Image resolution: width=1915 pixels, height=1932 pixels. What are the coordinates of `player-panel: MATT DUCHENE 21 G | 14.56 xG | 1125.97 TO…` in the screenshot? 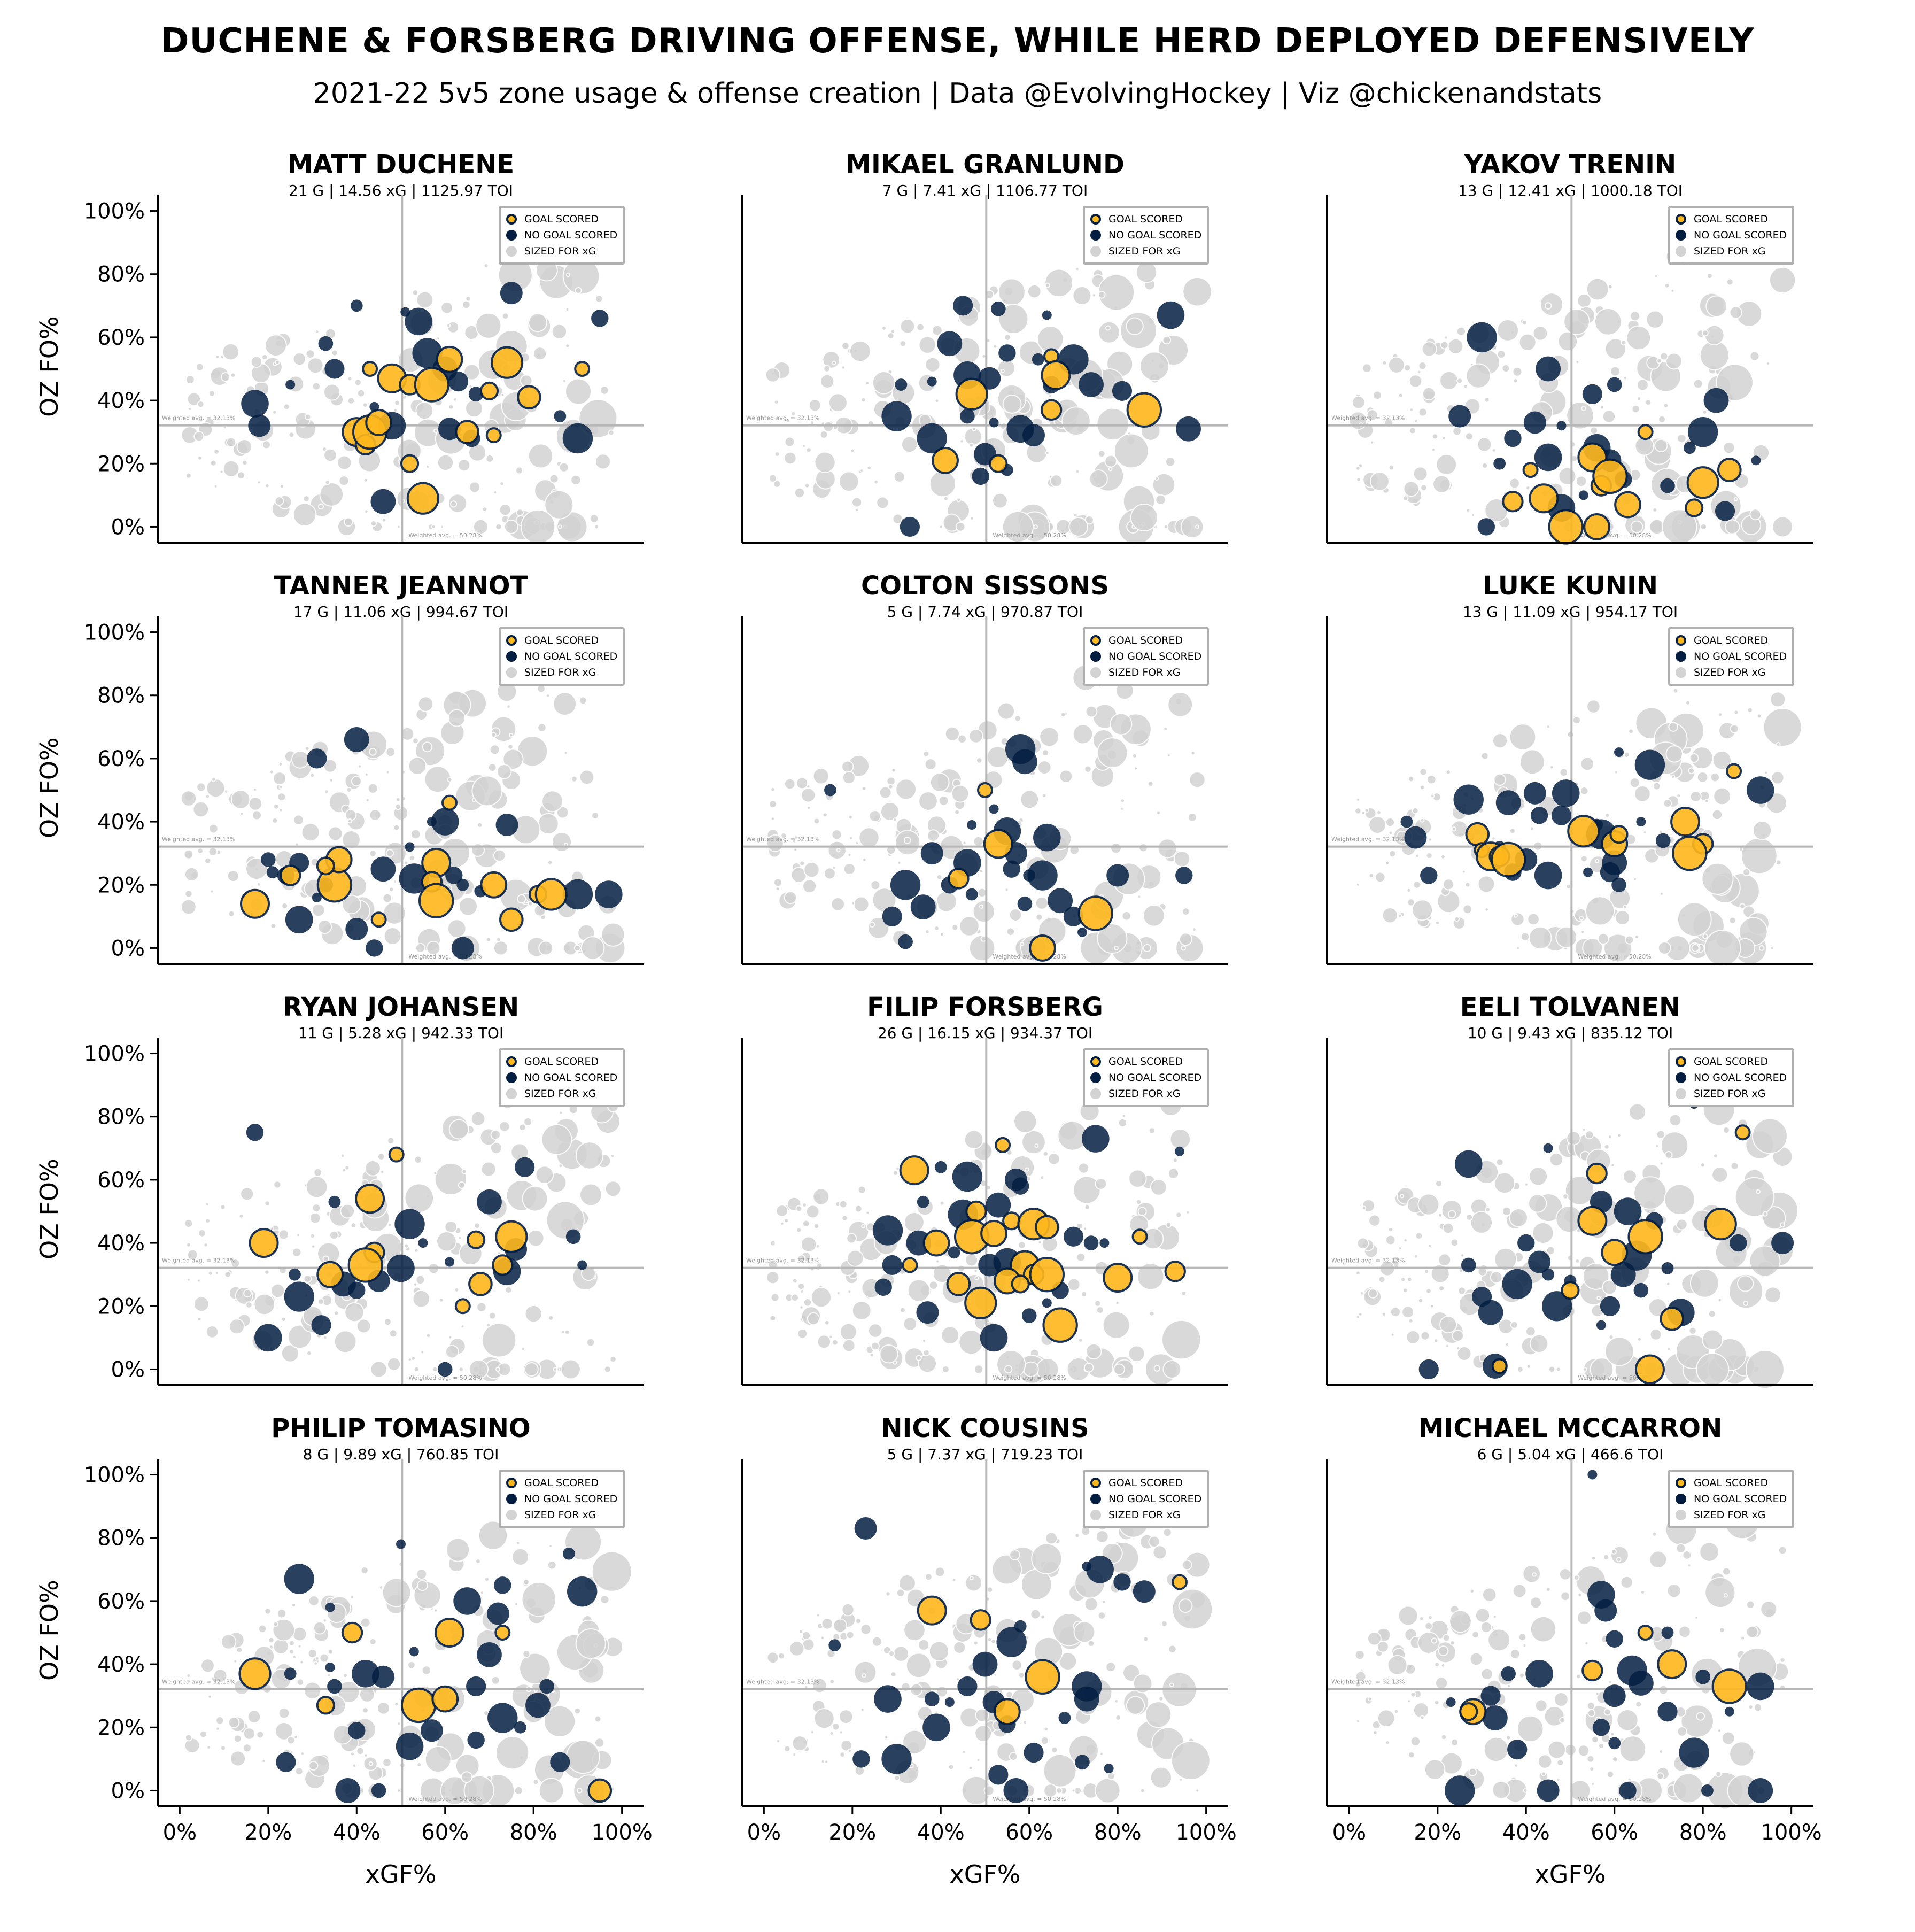 It's located at (431, 363).